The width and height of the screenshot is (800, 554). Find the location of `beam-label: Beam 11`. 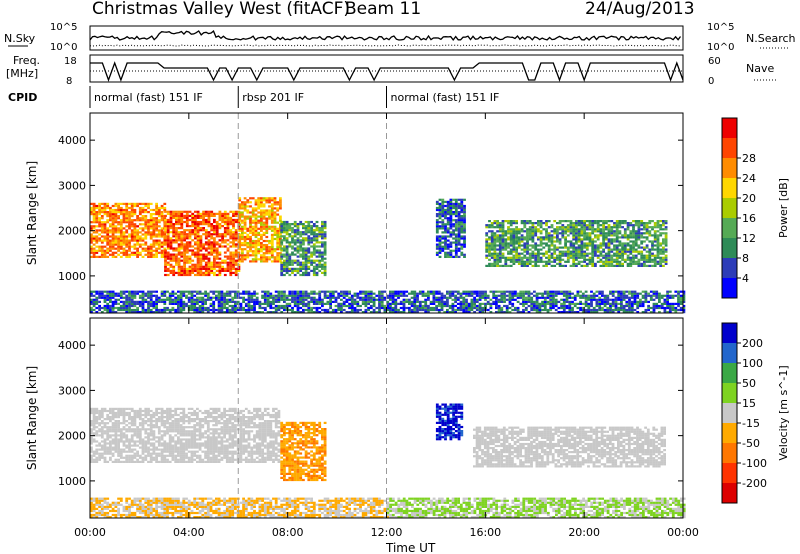

beam-label: Beam 11 is located at coordinates (383, 9).